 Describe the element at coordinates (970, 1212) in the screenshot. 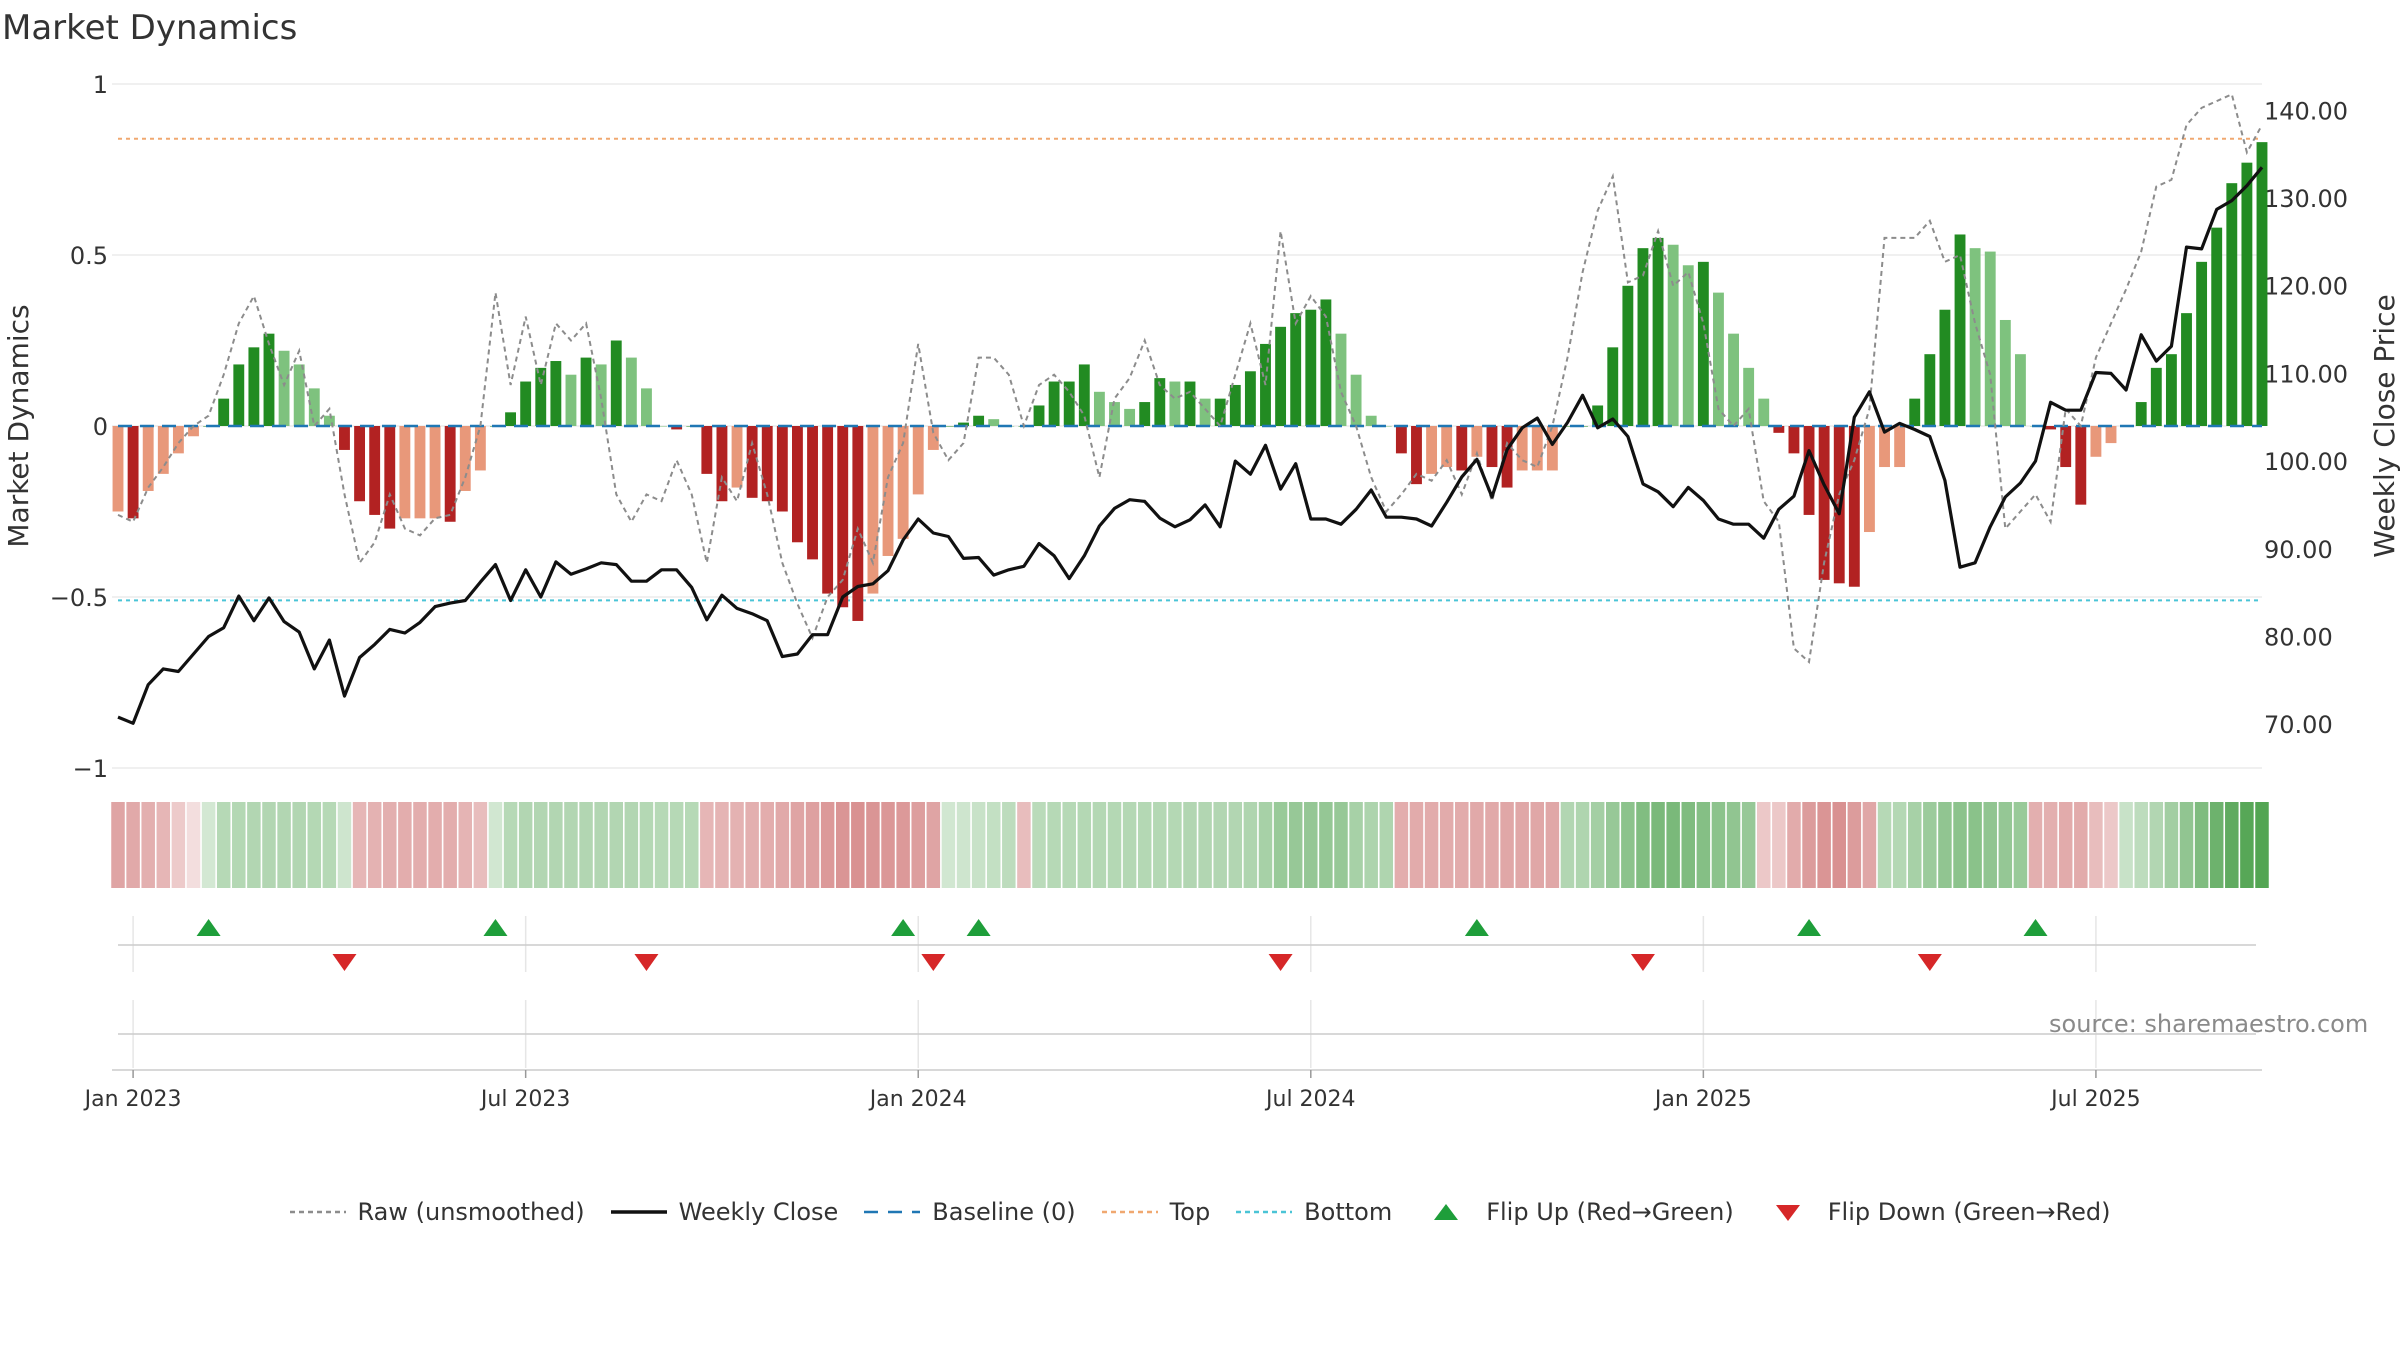

I see `legend-item: Baseline (0)` at that location.